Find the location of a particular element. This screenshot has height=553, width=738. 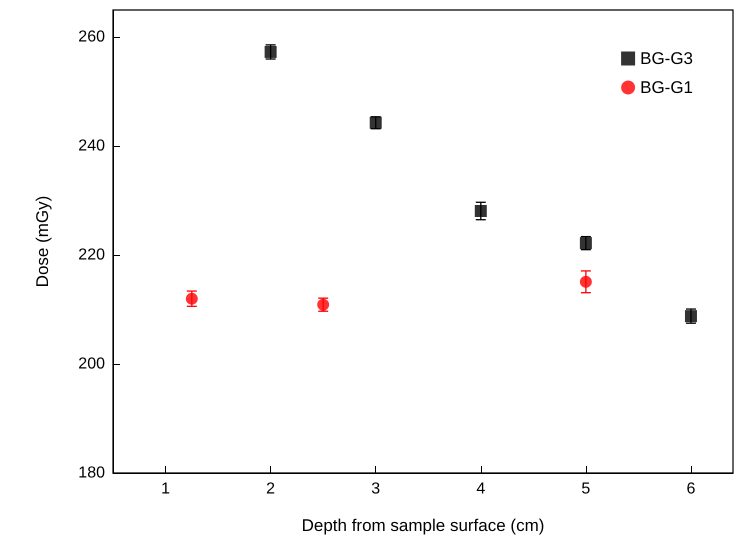

x-tick-label: 5 is located at coordinates (585, 489).